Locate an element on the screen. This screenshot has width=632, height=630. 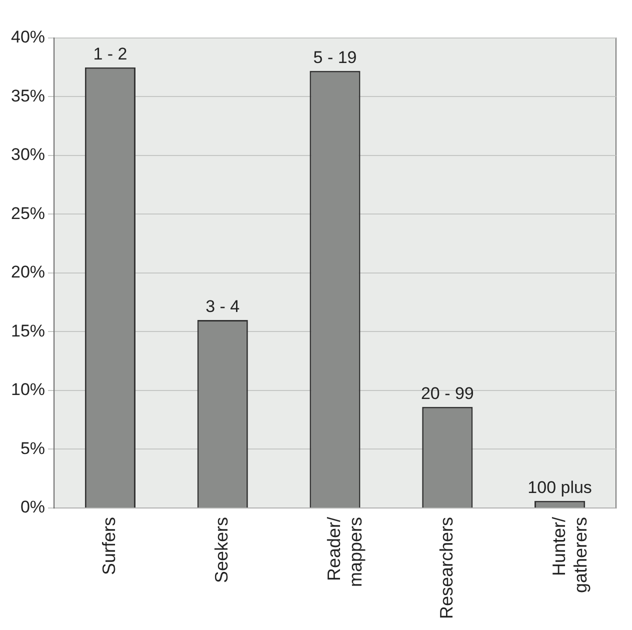
x-tick-label: Surfers is located at coordinates (109, 545).